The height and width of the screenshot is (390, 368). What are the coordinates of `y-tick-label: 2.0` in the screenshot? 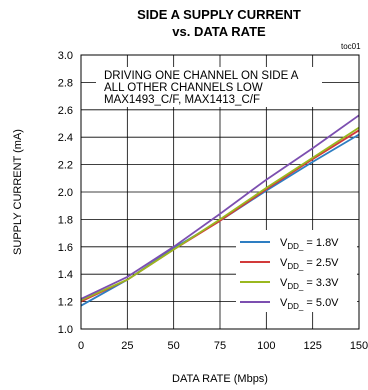 It's located at (65, 193).